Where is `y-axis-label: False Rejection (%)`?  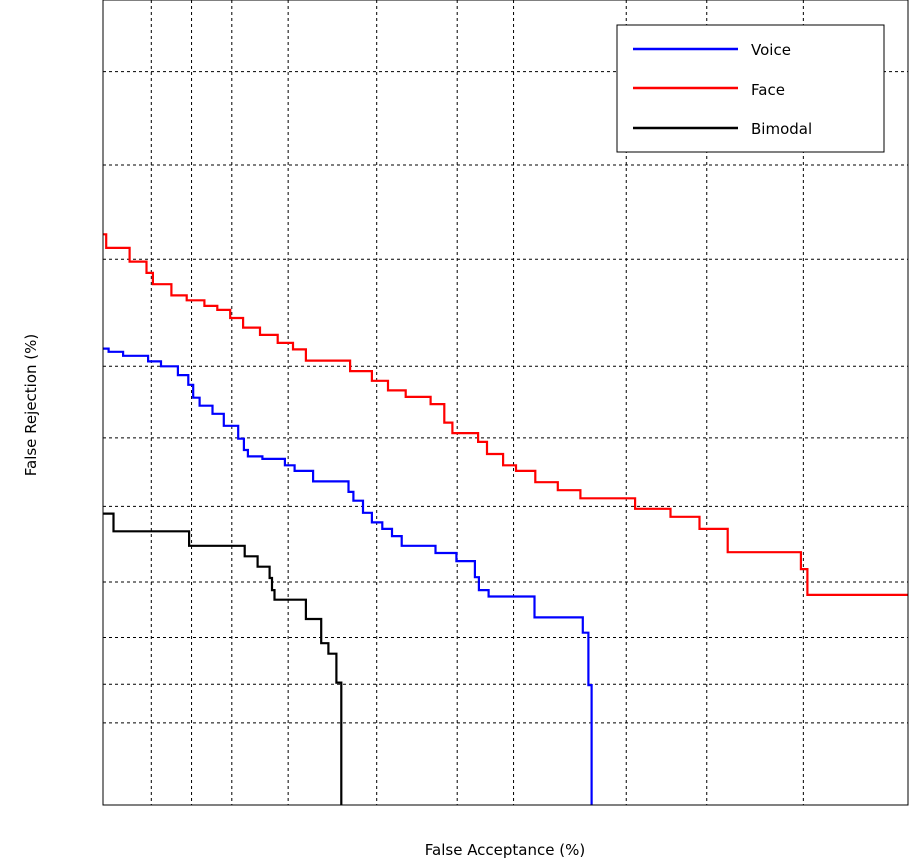 y-axis-label: False Rejection (%) is located at coordinates (31, 405).